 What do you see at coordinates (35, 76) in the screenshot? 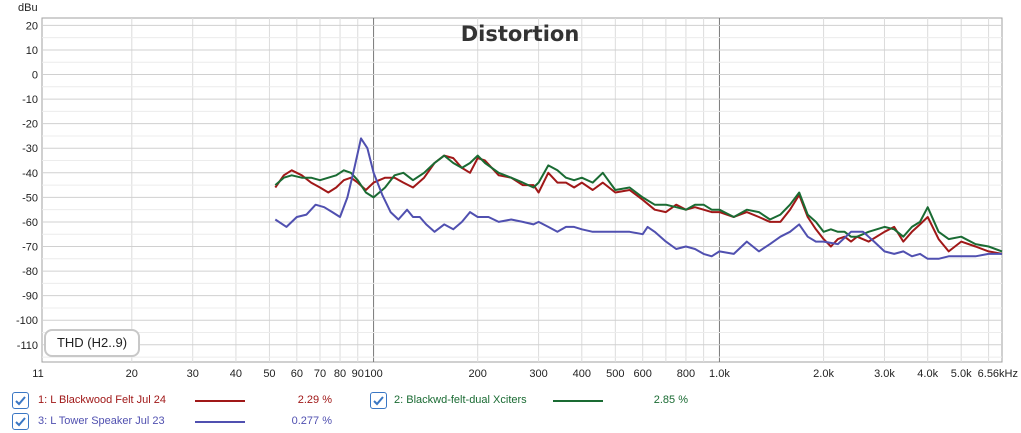
I see `y-tick-label: 0` at bounding box center [35, 76].